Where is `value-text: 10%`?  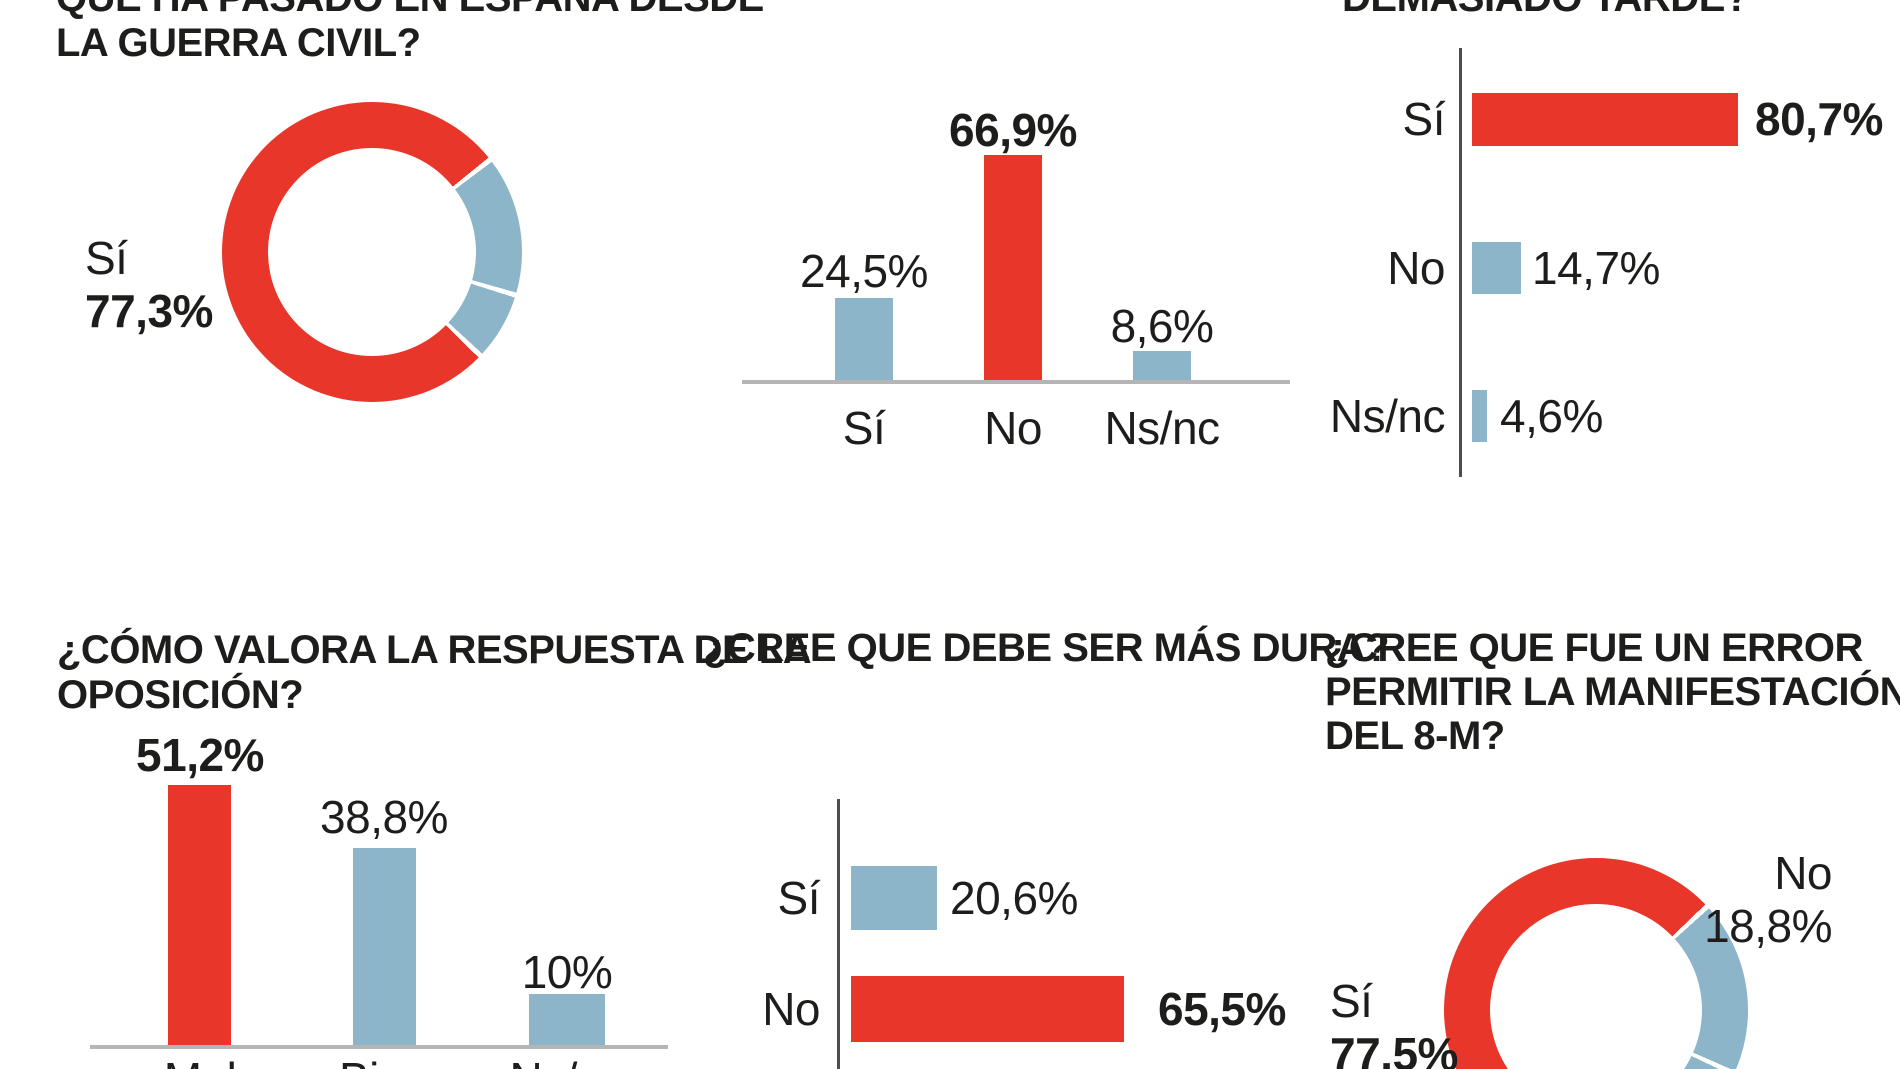 value-text: 10% is located at coordinates (567, 972).